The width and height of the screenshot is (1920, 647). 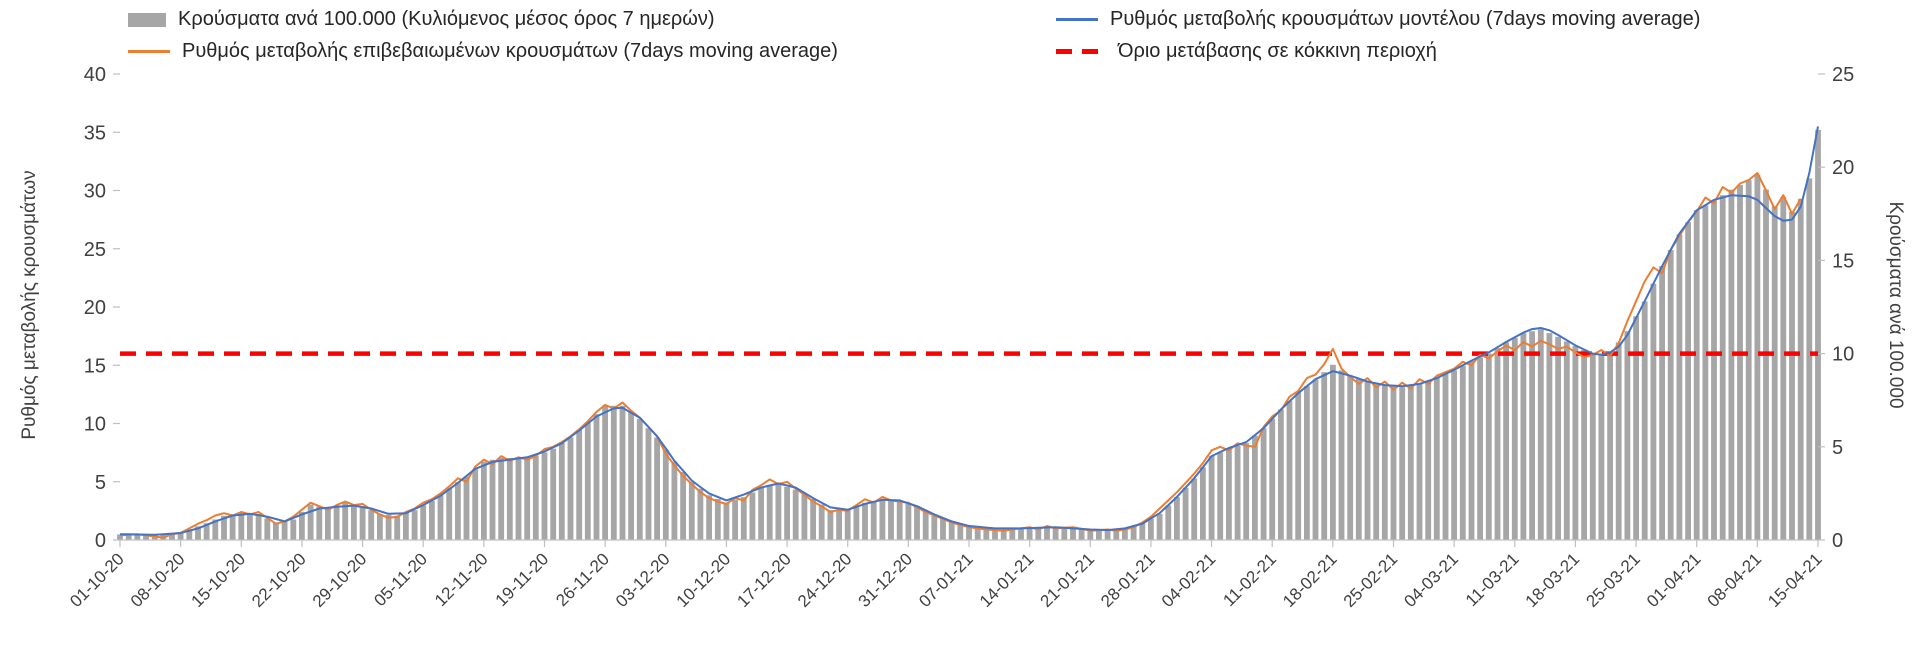 I want to click on right-axis-tick-label: 0, so click(x=1837, y=541).